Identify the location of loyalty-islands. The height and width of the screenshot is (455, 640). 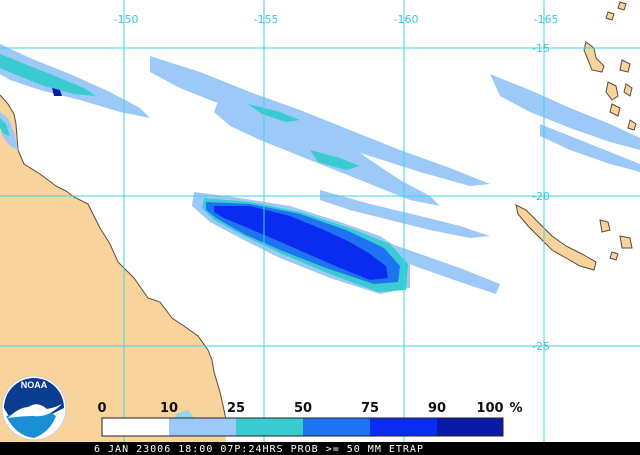
(605, 226).